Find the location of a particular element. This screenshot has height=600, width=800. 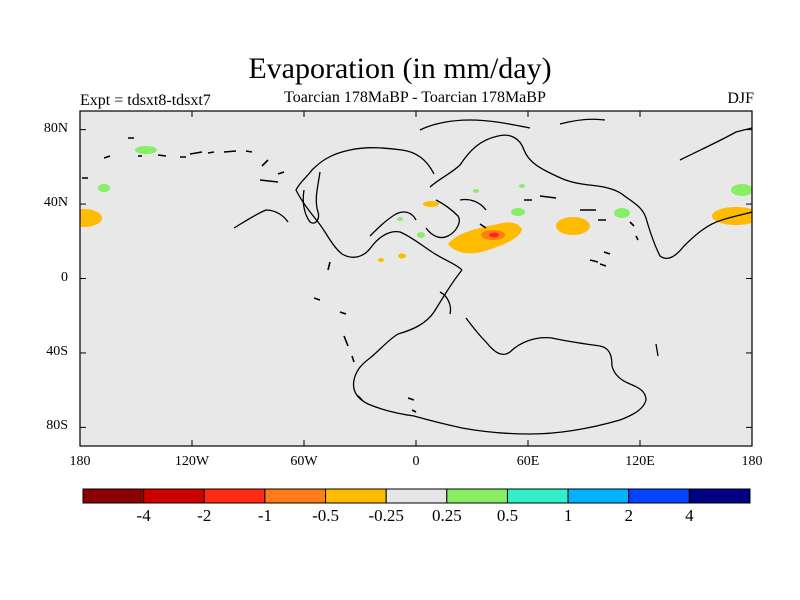

colorbar-label: 2 is located at coordinates (628, 515).